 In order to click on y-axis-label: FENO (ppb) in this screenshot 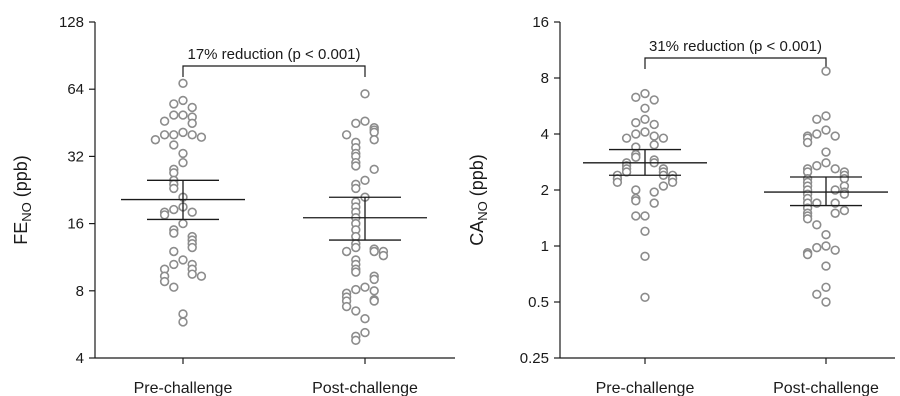, I will do `click(22, 200)`.